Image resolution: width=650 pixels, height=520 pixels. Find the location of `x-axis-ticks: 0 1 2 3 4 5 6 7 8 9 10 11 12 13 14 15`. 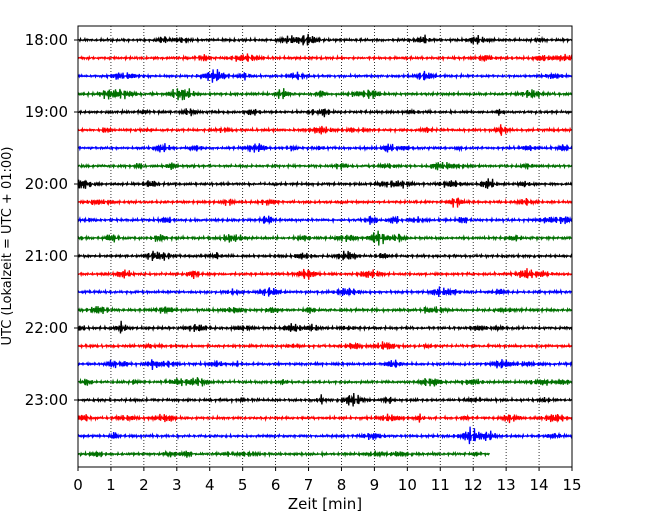

x-axis-ticks: 0 1 2 3 4 5 6 7 8 9 10 11 12 13 14 15 is located at coordinates (327, 480).